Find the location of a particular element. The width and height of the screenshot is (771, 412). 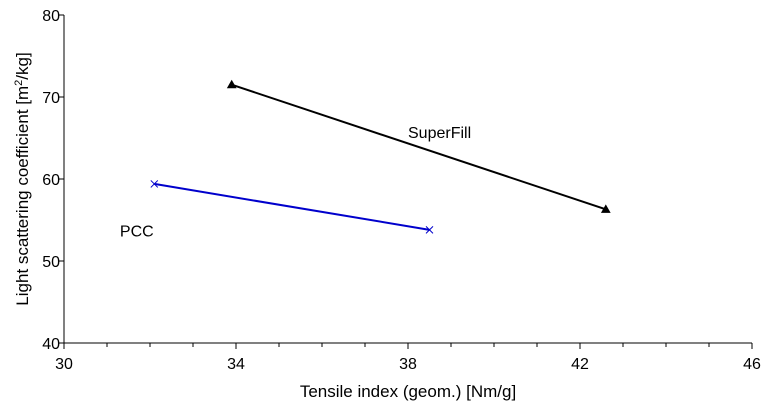

y-tick-label: 60 is located at coordinates (51, 180).